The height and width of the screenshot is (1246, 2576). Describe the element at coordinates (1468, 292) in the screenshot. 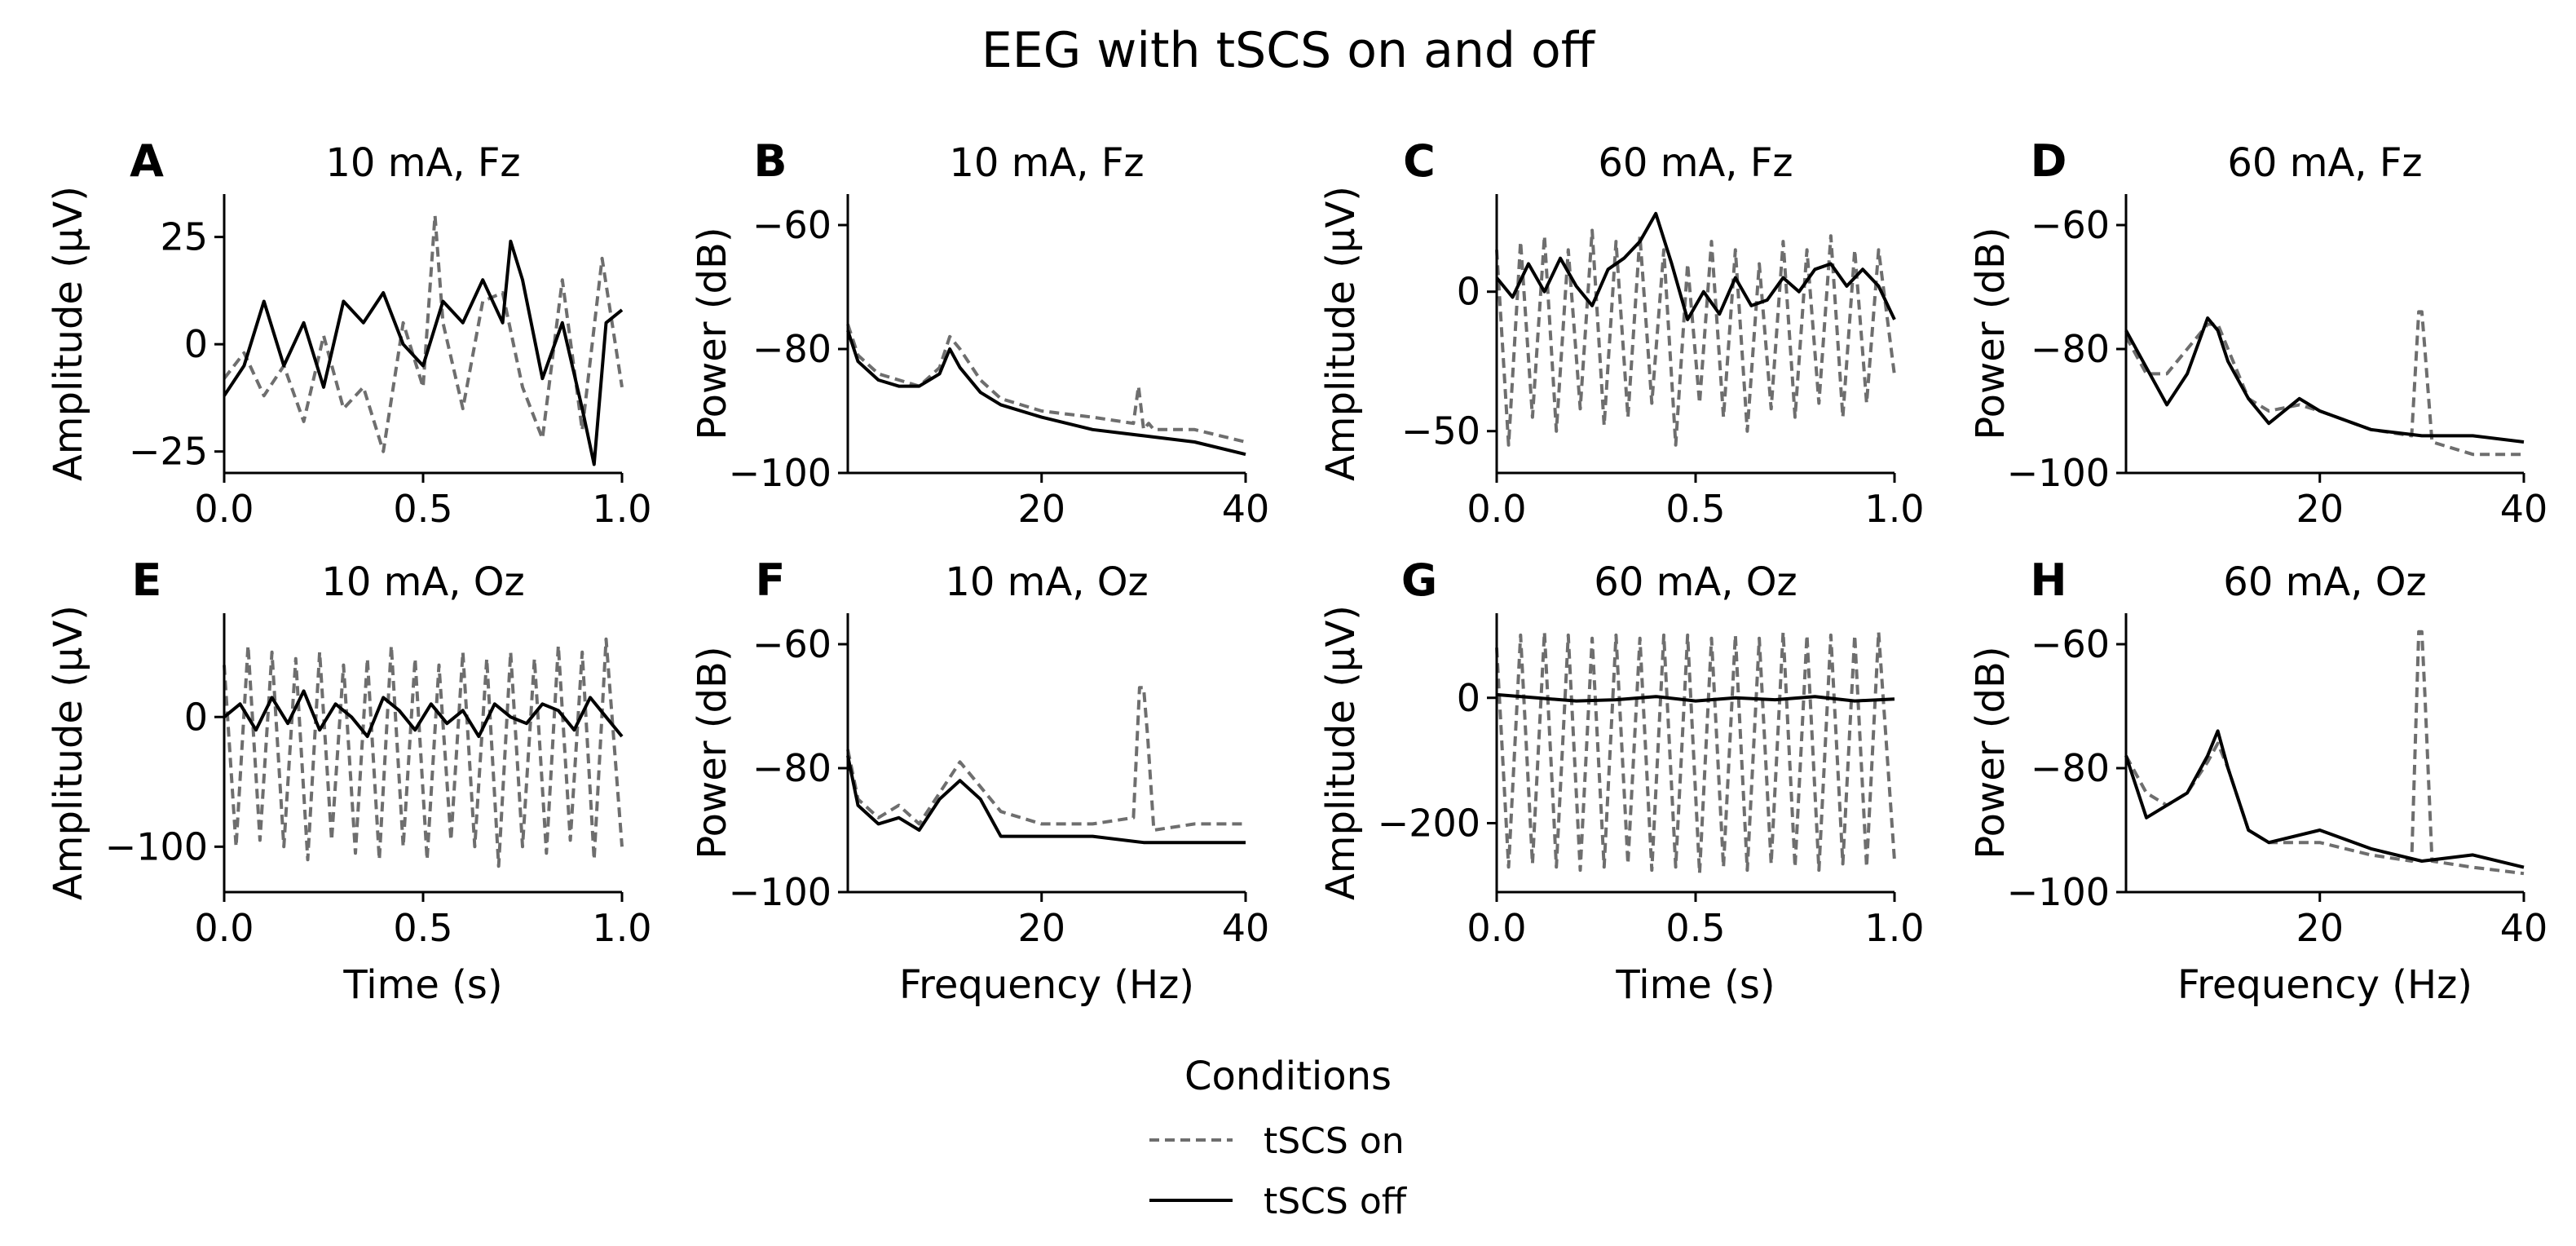

I see `y-tick-label-c: 0` at that location.